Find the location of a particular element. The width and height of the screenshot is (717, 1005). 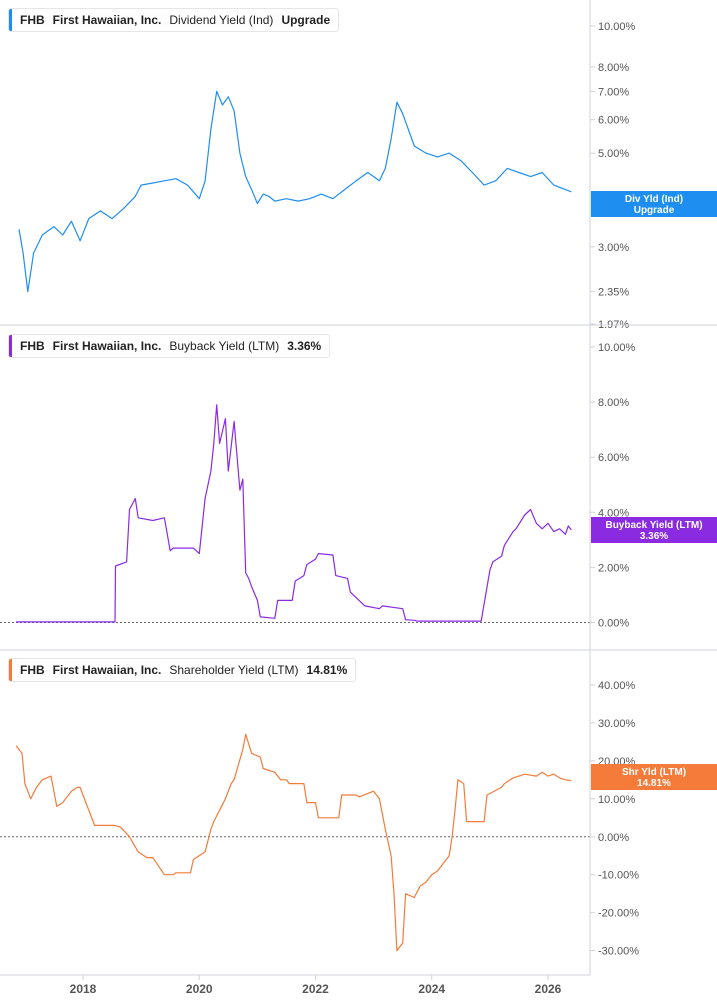

legend-metric: Buyback Yield (LTM) is located at coordinates (224, 346).